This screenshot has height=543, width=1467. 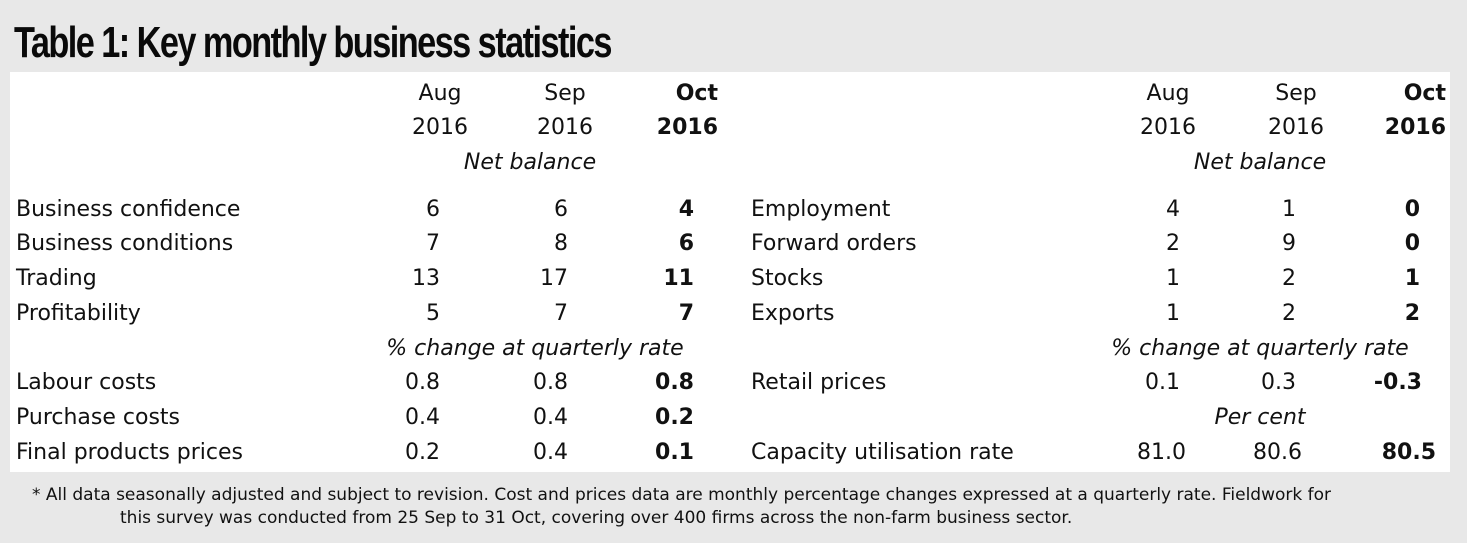 I want to click on row-value-aug: 13, so click(x=426, y=278).